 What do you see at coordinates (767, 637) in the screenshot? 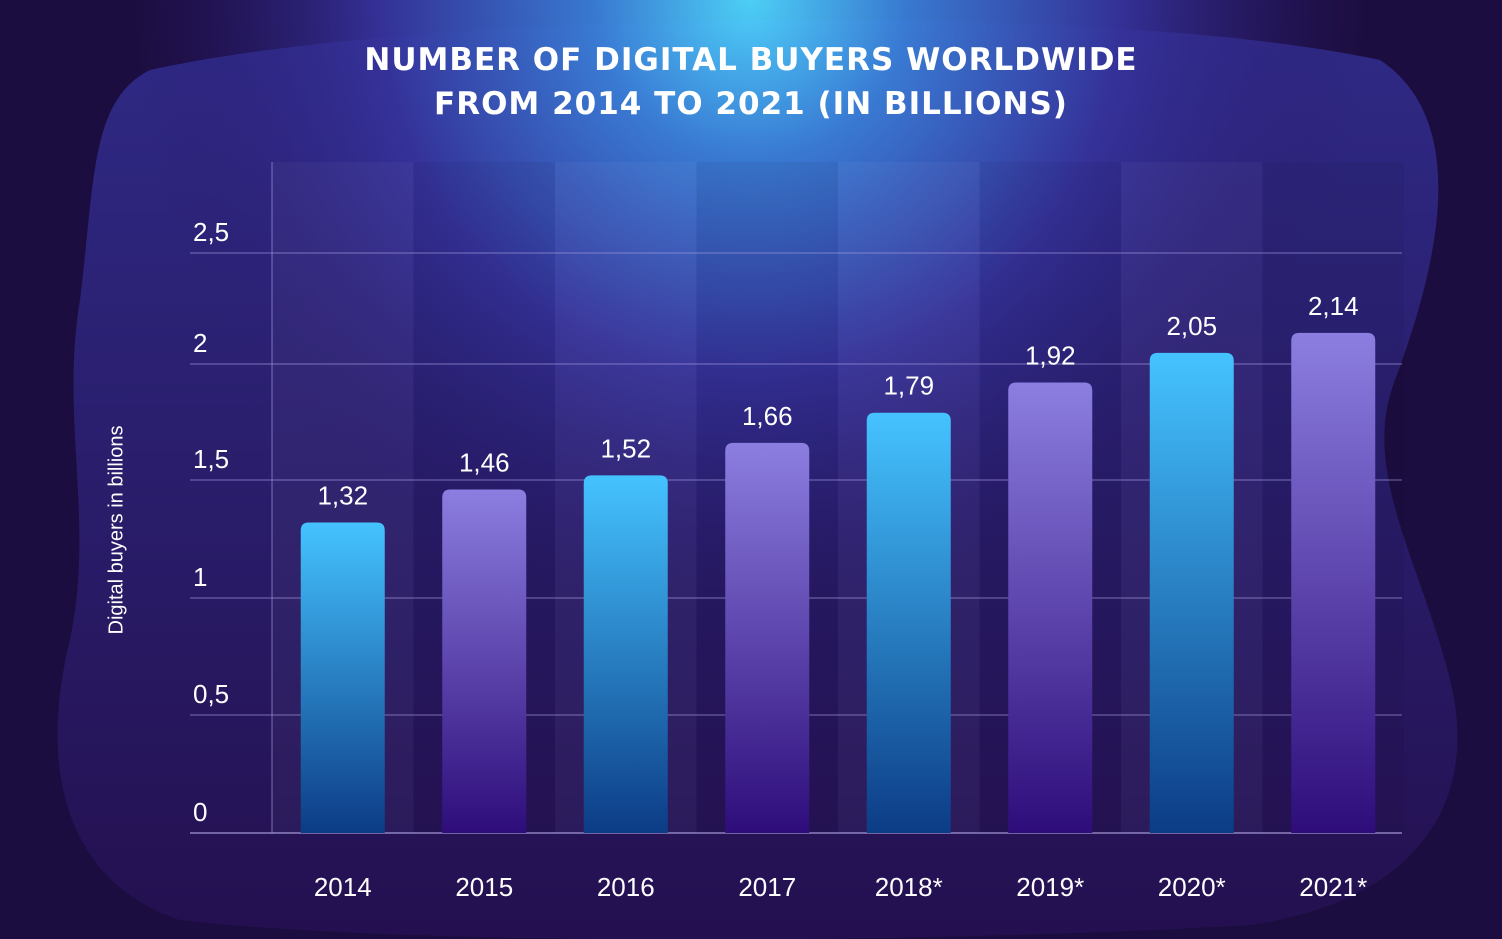
I see `bar-2017` at bounding box center [767, 637].